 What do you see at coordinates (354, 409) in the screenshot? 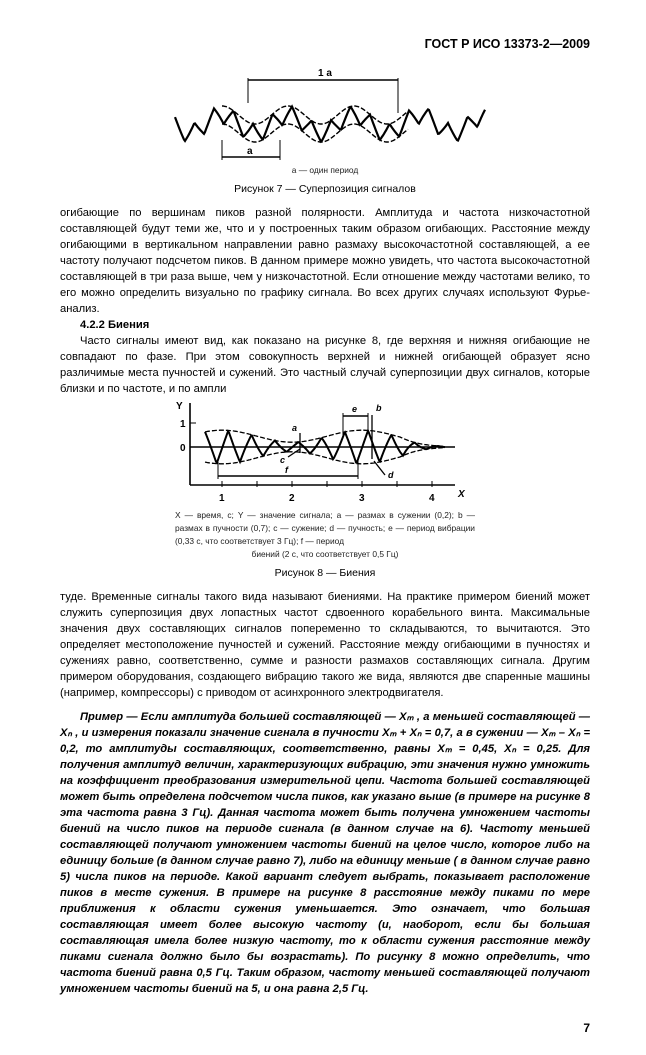
I see `label-e: e` at bounding box center [354, 409].